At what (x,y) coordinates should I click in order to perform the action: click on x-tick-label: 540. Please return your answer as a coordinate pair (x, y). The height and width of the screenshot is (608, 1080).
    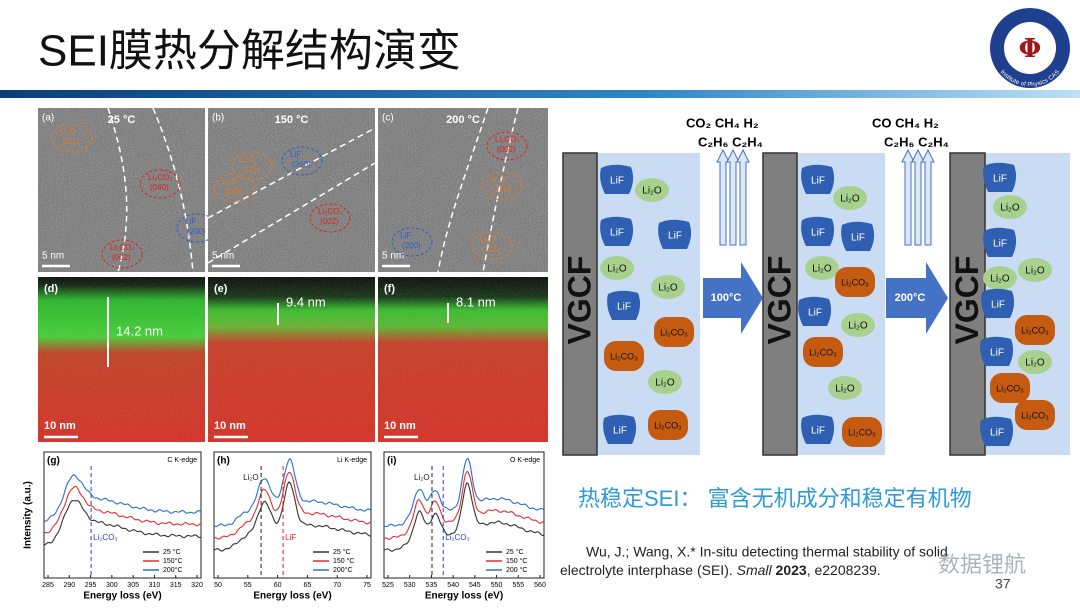
    Looking at the image, I should click on (453, 585).